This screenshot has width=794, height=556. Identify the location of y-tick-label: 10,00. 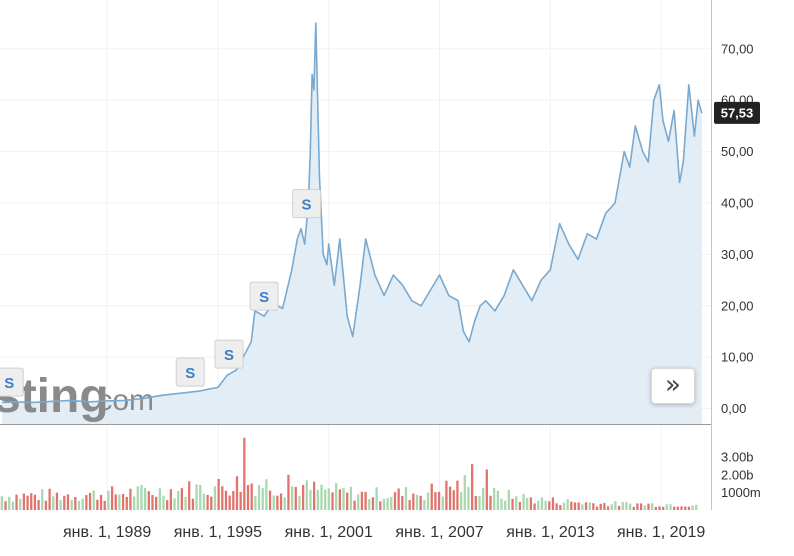
(737, 357).